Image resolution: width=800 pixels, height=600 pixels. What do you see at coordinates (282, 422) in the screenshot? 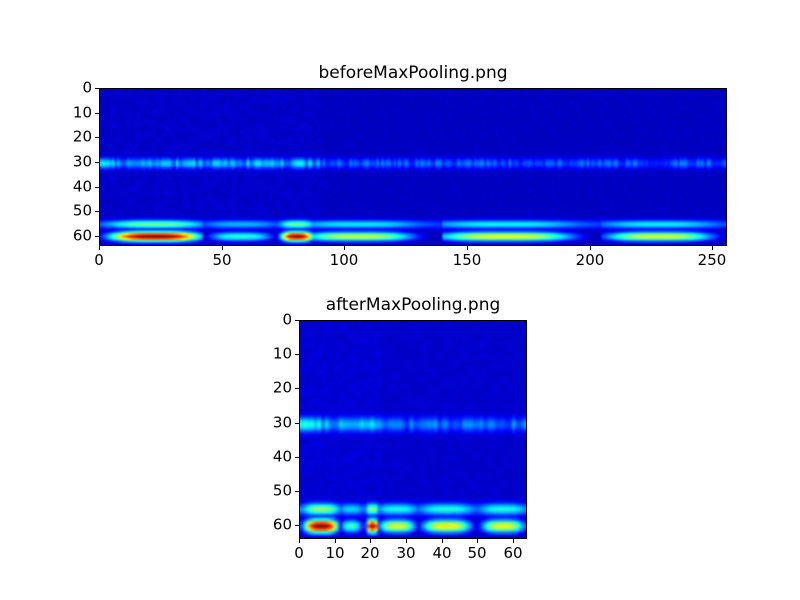
I see `ytick-label-after-max-pooling-3: 30` at bounding box center [282, 422].